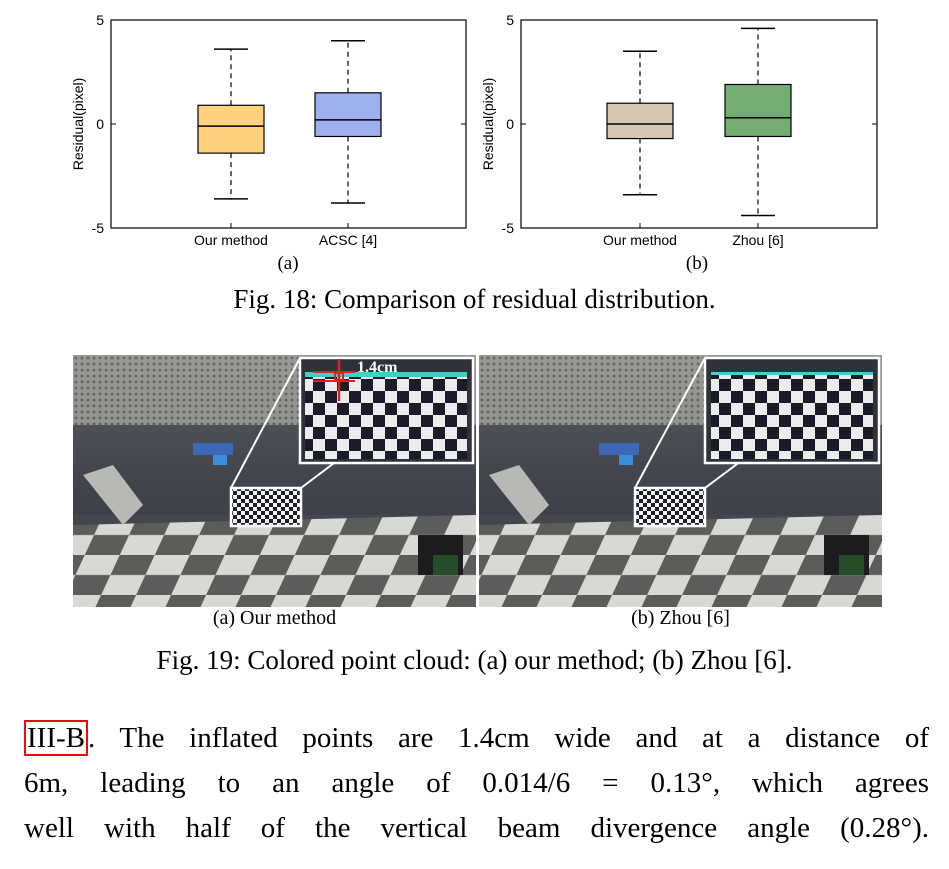 This screenshot has width=949, height=869. What do you see at coordinates (348, 115) in the screenshot?
I see `box-acsc-4-` at bounding box center [348, 115].